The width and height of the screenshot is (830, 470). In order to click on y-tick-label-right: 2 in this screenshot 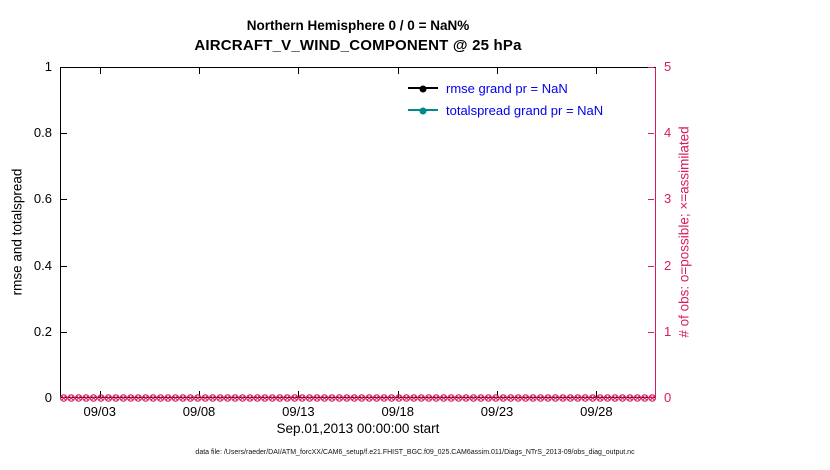, I will do `click(668, 265)`.